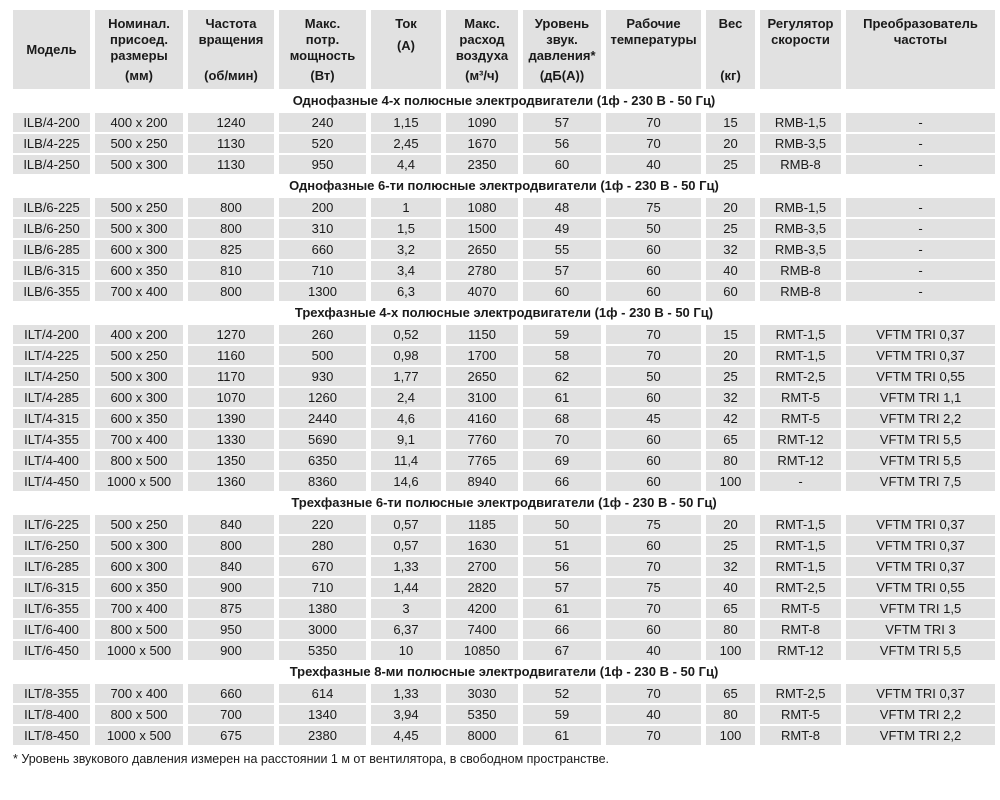 The width and height of the screenshot is (1000, 800). What do you see at coordinates (139, 629) in the screenshot?
I see `cell-dimensions: 800 x 500` at bounding box center [139, 629].